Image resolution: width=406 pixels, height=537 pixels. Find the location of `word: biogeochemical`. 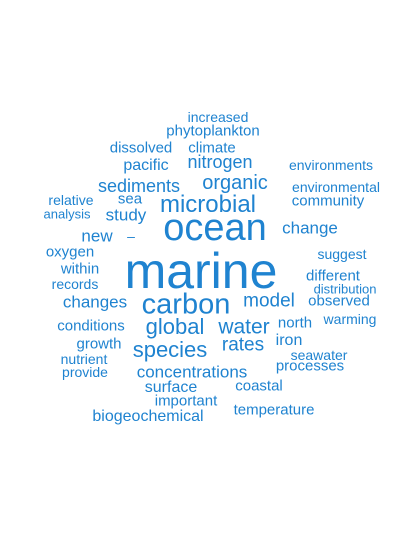

word: biogeochemical is located at coordinates (148, 416).